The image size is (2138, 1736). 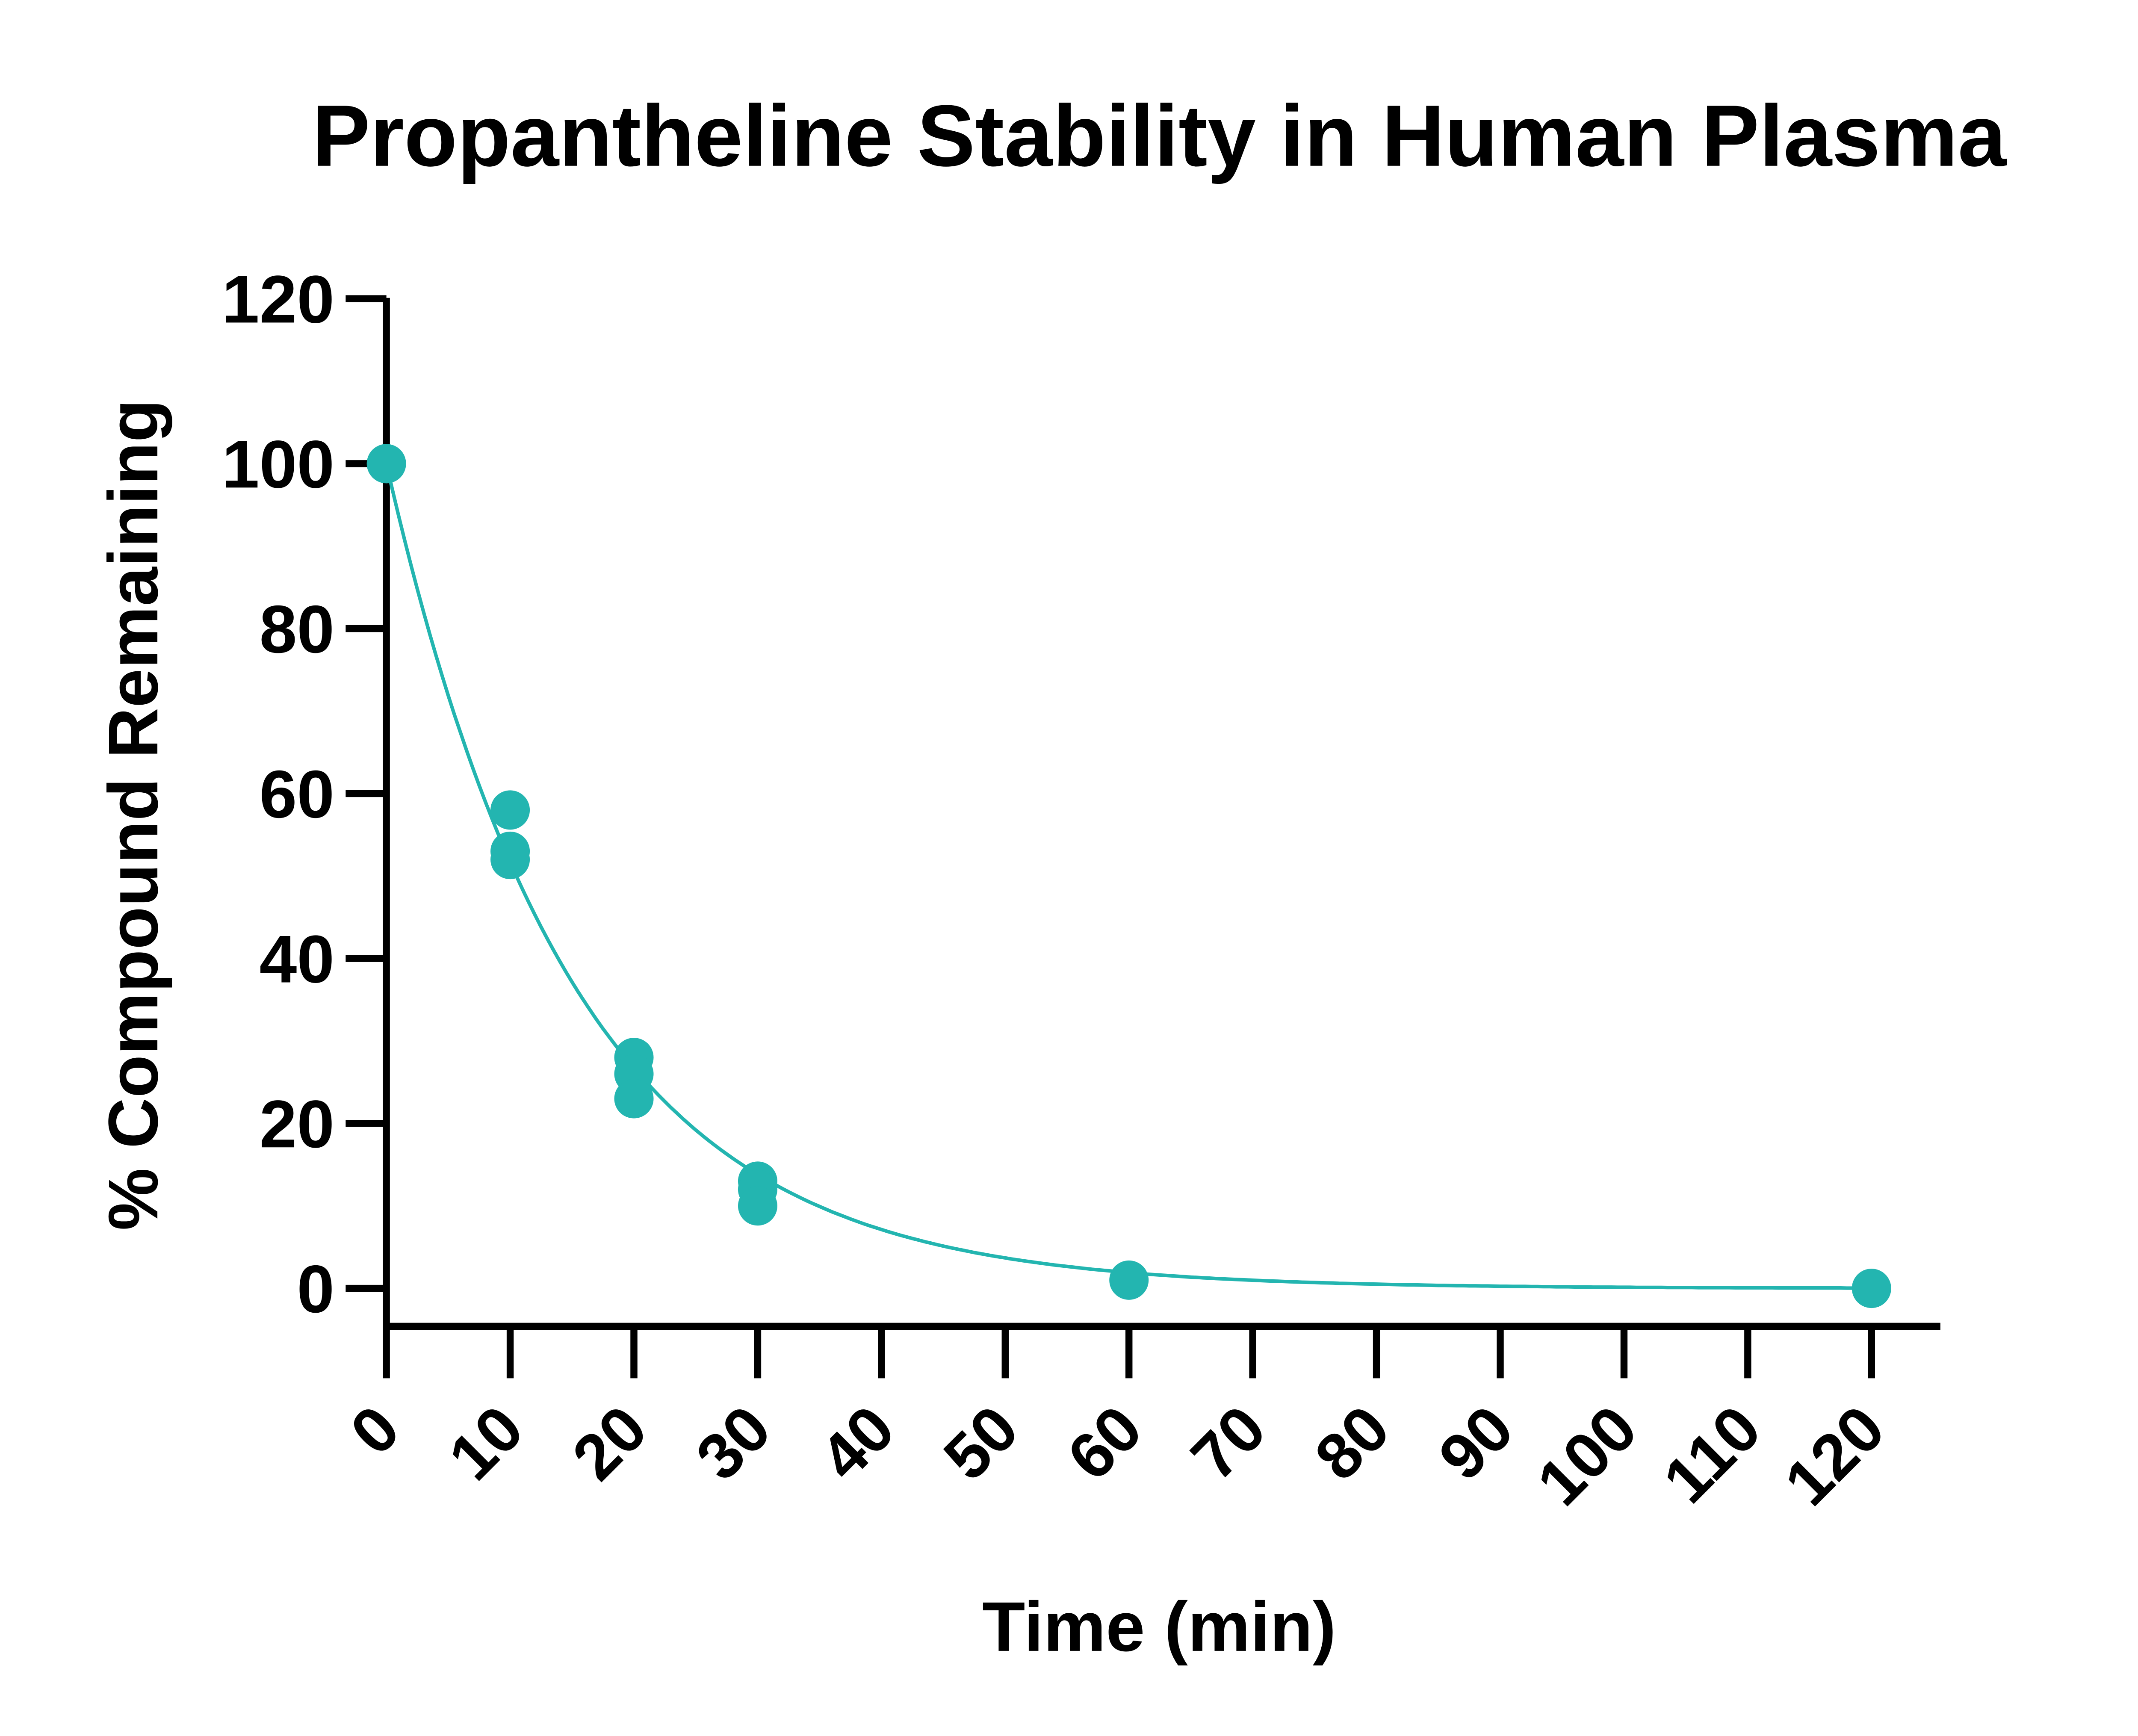 I want to click on x-tick-label: 0, so click(x=375, y=1430).